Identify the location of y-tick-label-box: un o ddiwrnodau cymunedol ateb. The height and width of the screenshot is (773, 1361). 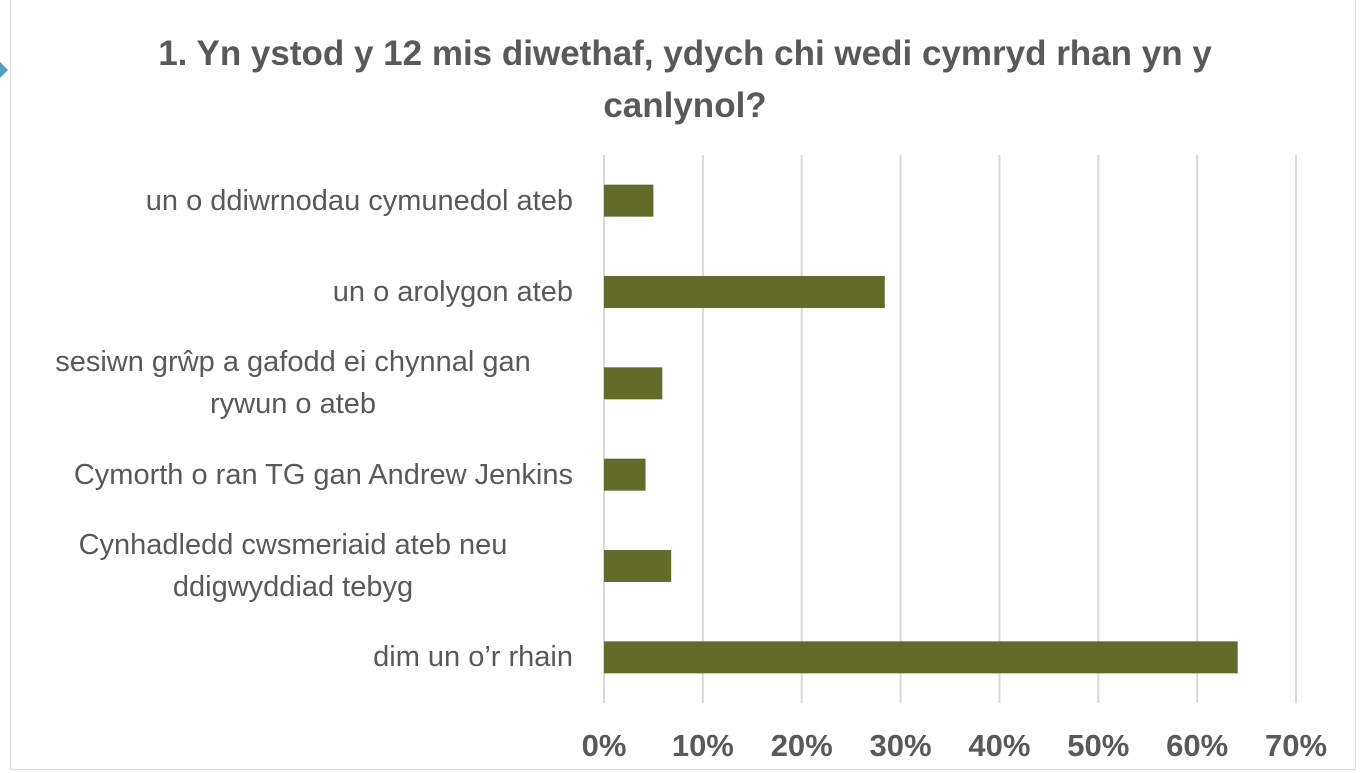
(291, 201).